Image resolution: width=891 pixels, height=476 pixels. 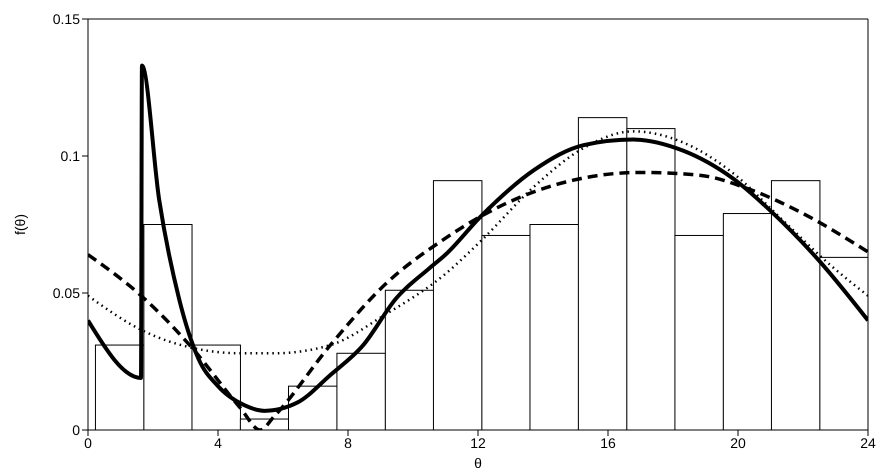 I want to click on x-tick-label: 8, so click(x=348, y=442).